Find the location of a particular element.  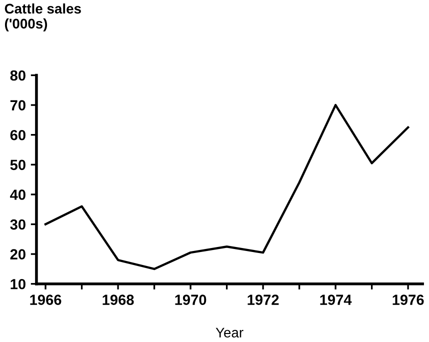

y-tick-label: 60 is located at coordinates (18, 135).